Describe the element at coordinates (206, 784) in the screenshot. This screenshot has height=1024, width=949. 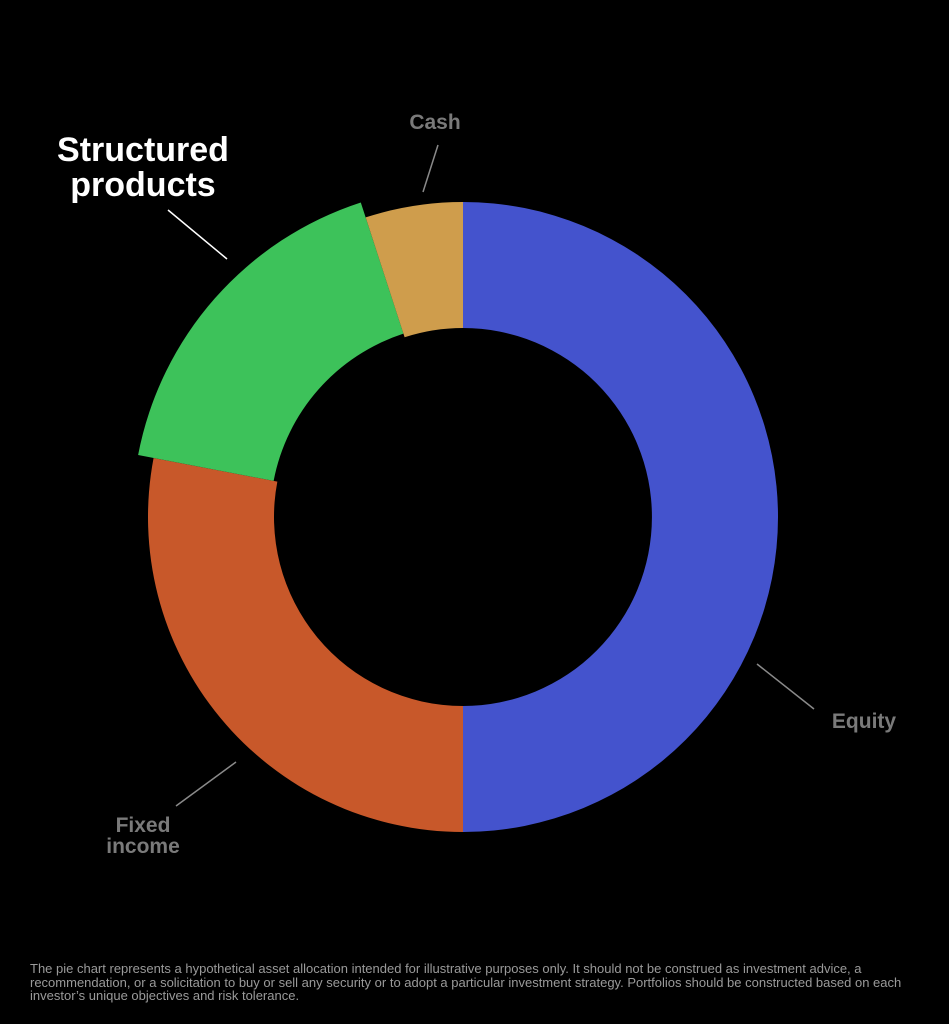
I see `leader-line-fixed-income` at that location.